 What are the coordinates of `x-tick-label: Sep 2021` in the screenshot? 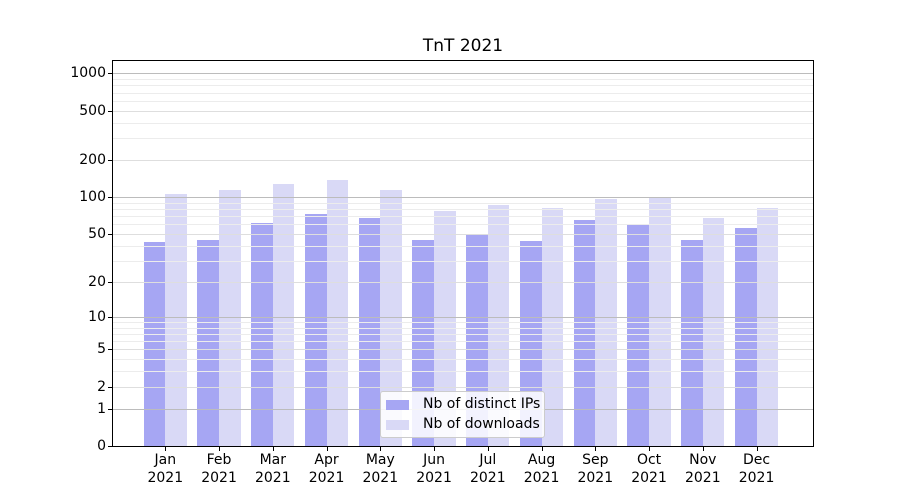 It's located at (595, 469).